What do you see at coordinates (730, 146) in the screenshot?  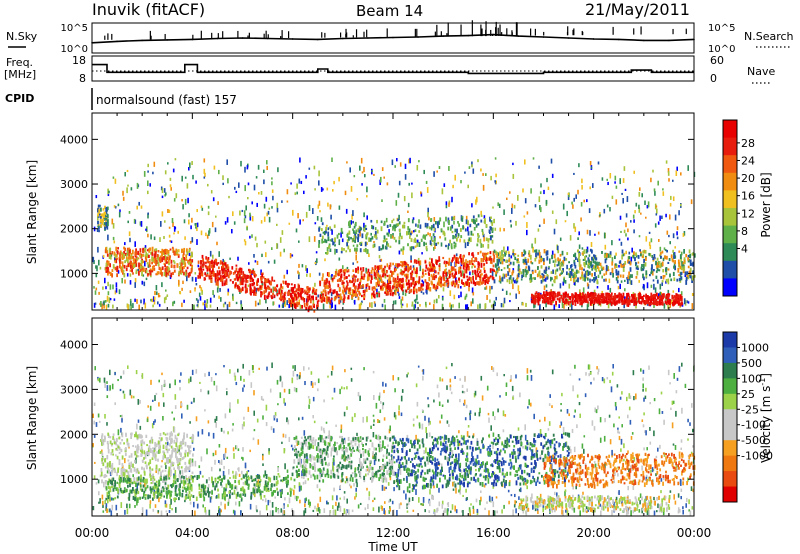 I see `colorbar-swatch` at bounding box center [730, 146].